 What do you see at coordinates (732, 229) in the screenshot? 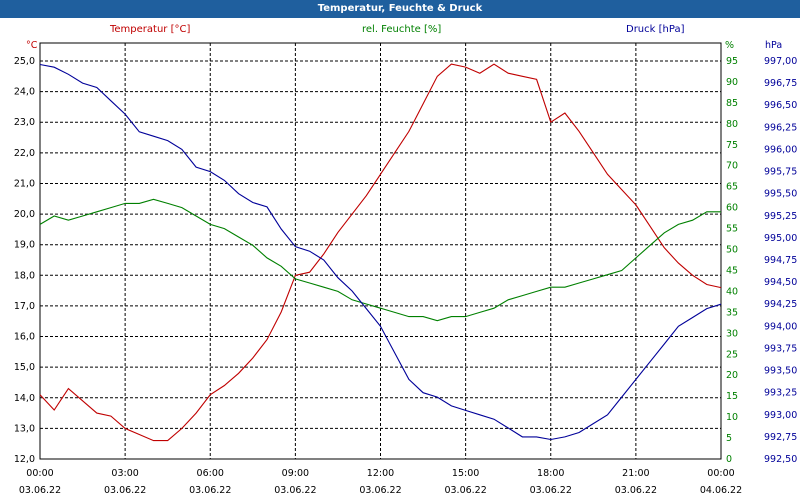
I see `humidity-tick-label: 55` at bounding box center [732, 229].